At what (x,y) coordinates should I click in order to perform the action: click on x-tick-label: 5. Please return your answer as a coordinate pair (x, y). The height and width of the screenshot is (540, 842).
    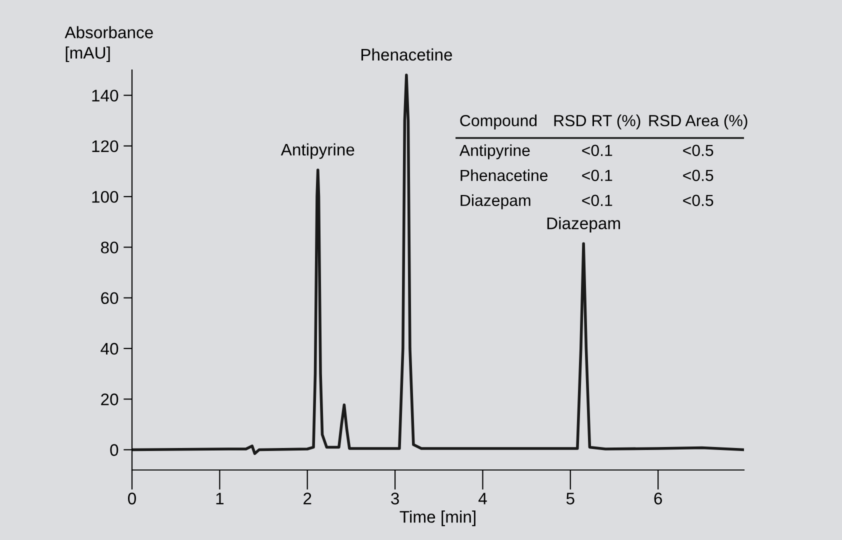
    Looking at the image, I should click on (570, 498).